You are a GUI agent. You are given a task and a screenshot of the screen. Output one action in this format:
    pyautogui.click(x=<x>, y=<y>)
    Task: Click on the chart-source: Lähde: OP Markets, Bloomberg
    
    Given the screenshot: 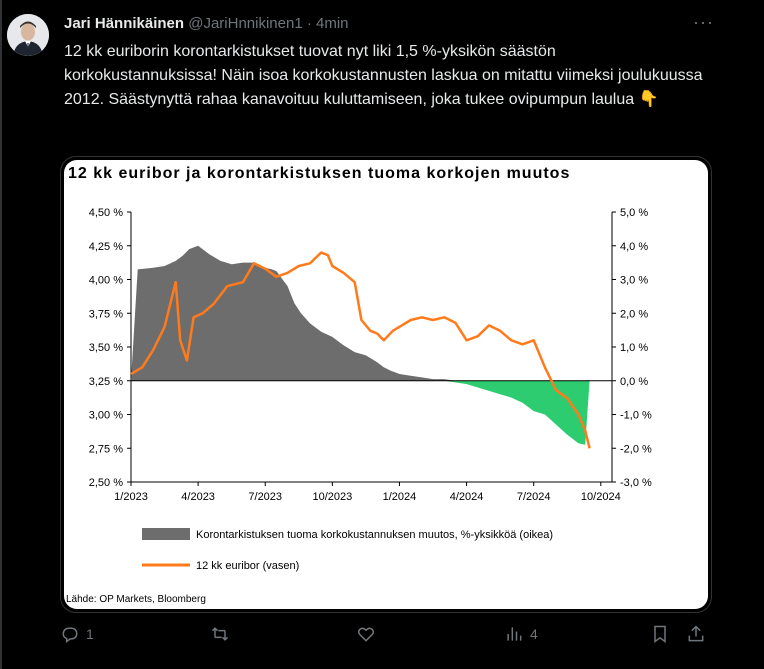 What is the action you would take?
    pyautogui.click(x=136, y=599)
    